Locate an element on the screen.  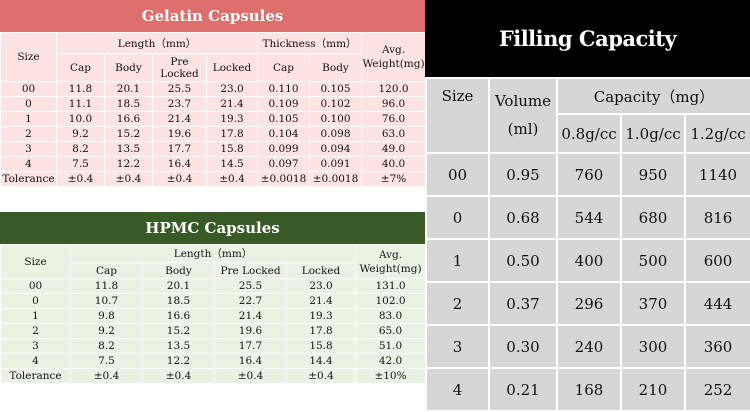
hpmc-table-cell: 131.0 is located at coordinates (391, 286).